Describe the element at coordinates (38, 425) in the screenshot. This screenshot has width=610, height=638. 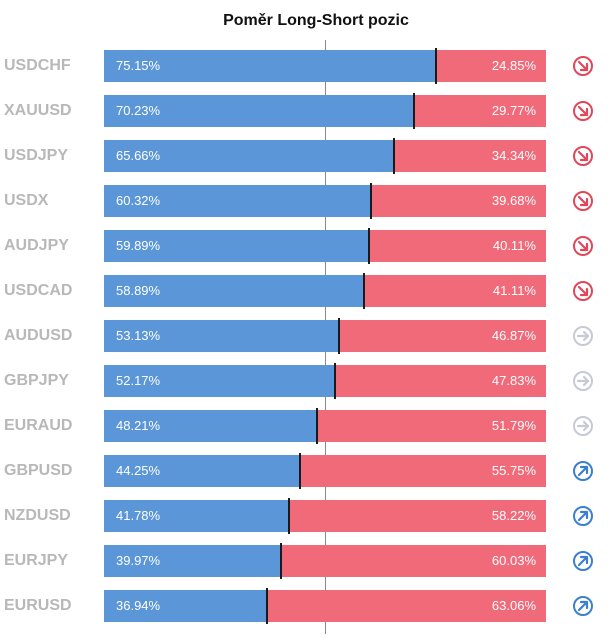
I see `symbol-label: EURAUD` at that location.